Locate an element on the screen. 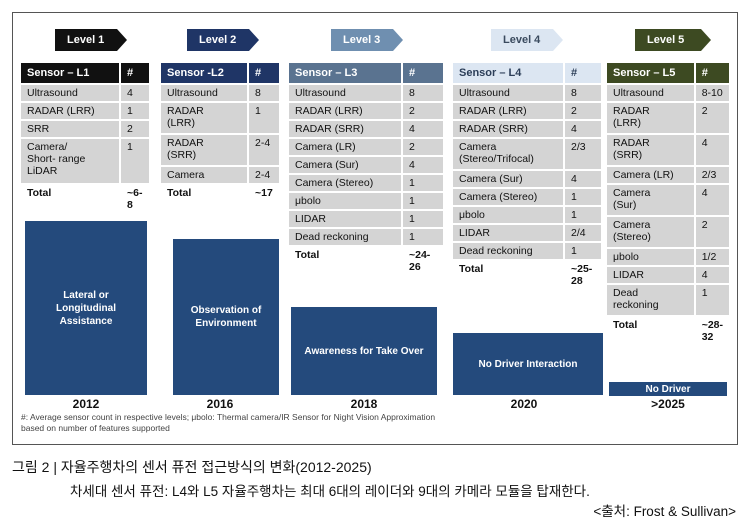 This screenshot has height=525, width=750. total-value: ~24-26 is located at coordinates (422, 261).